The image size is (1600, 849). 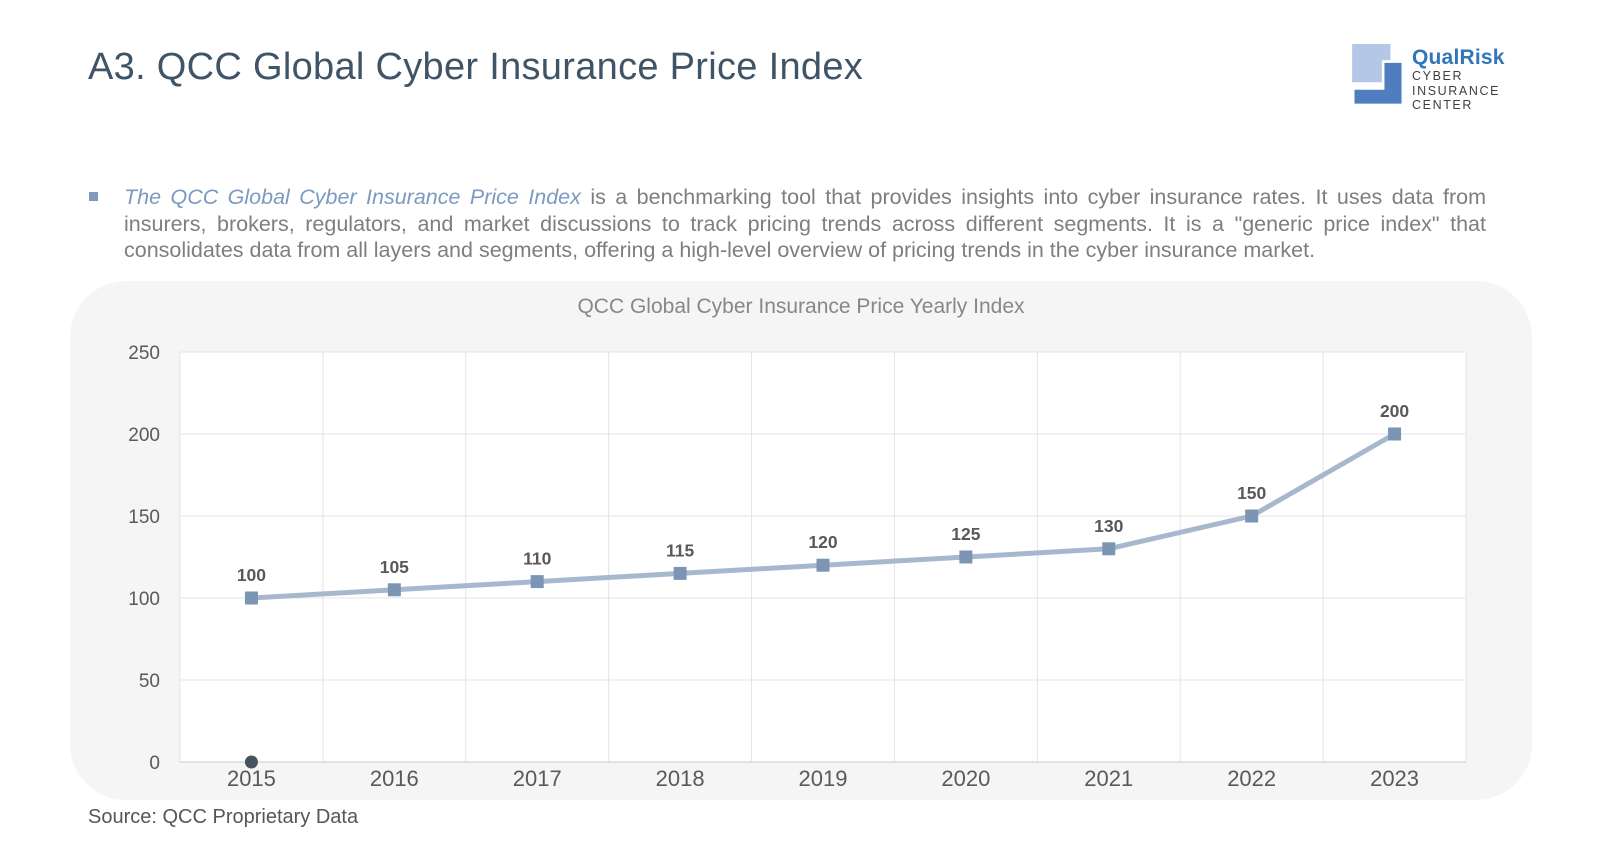 What do you see at coordinates (1251, 493) in the screenshot?
I see `data-point-label: 150` at bounding box center [1251, 493].